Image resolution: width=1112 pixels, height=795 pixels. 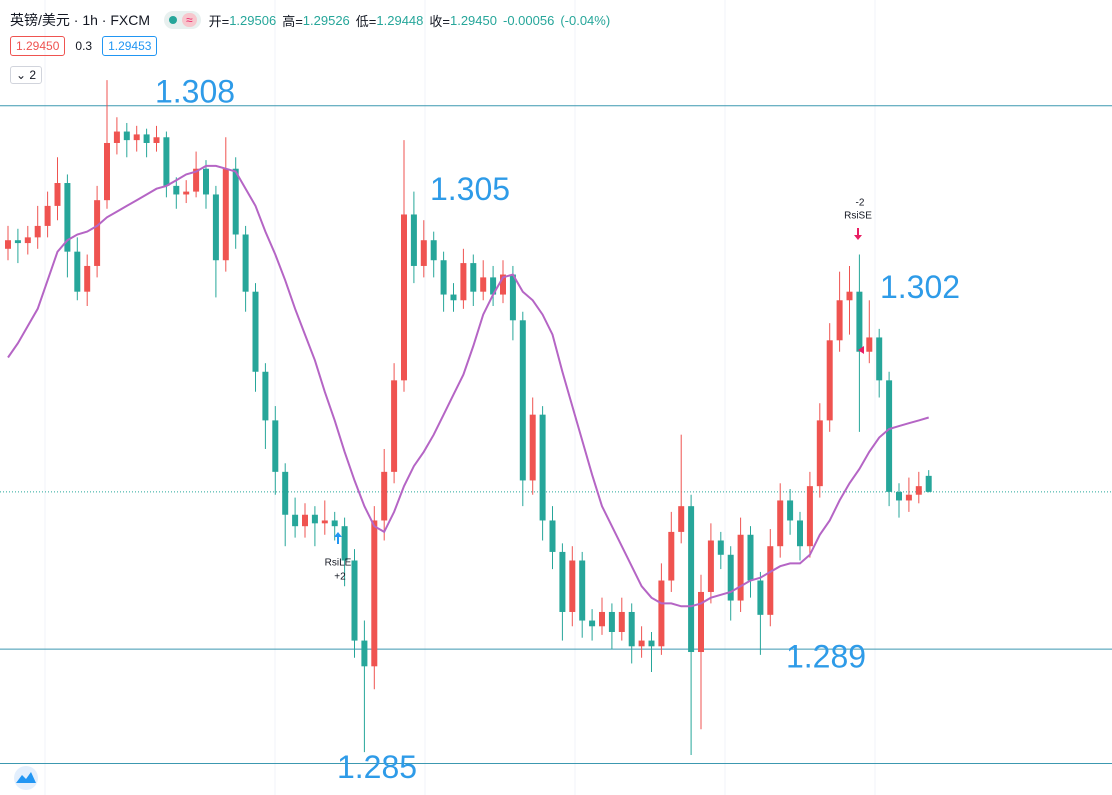 What do you see at coordinates (84, 46) in the screenshot?
I see `quote-row: 1.29450 0.3 1.29453` at bounding box center [84, 46].